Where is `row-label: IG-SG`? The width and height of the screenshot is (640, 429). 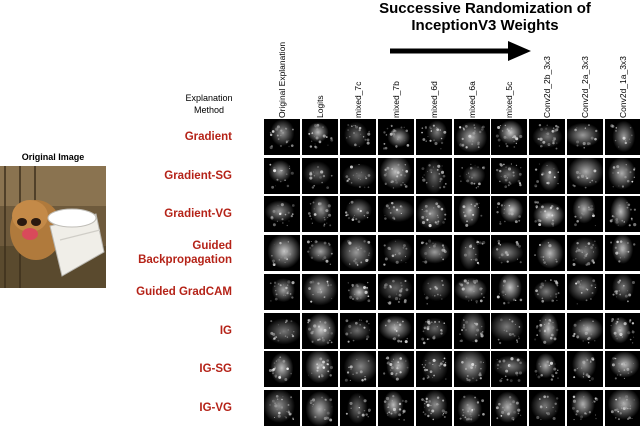
row-label: IG-SG is located at coordinates (215, 369).